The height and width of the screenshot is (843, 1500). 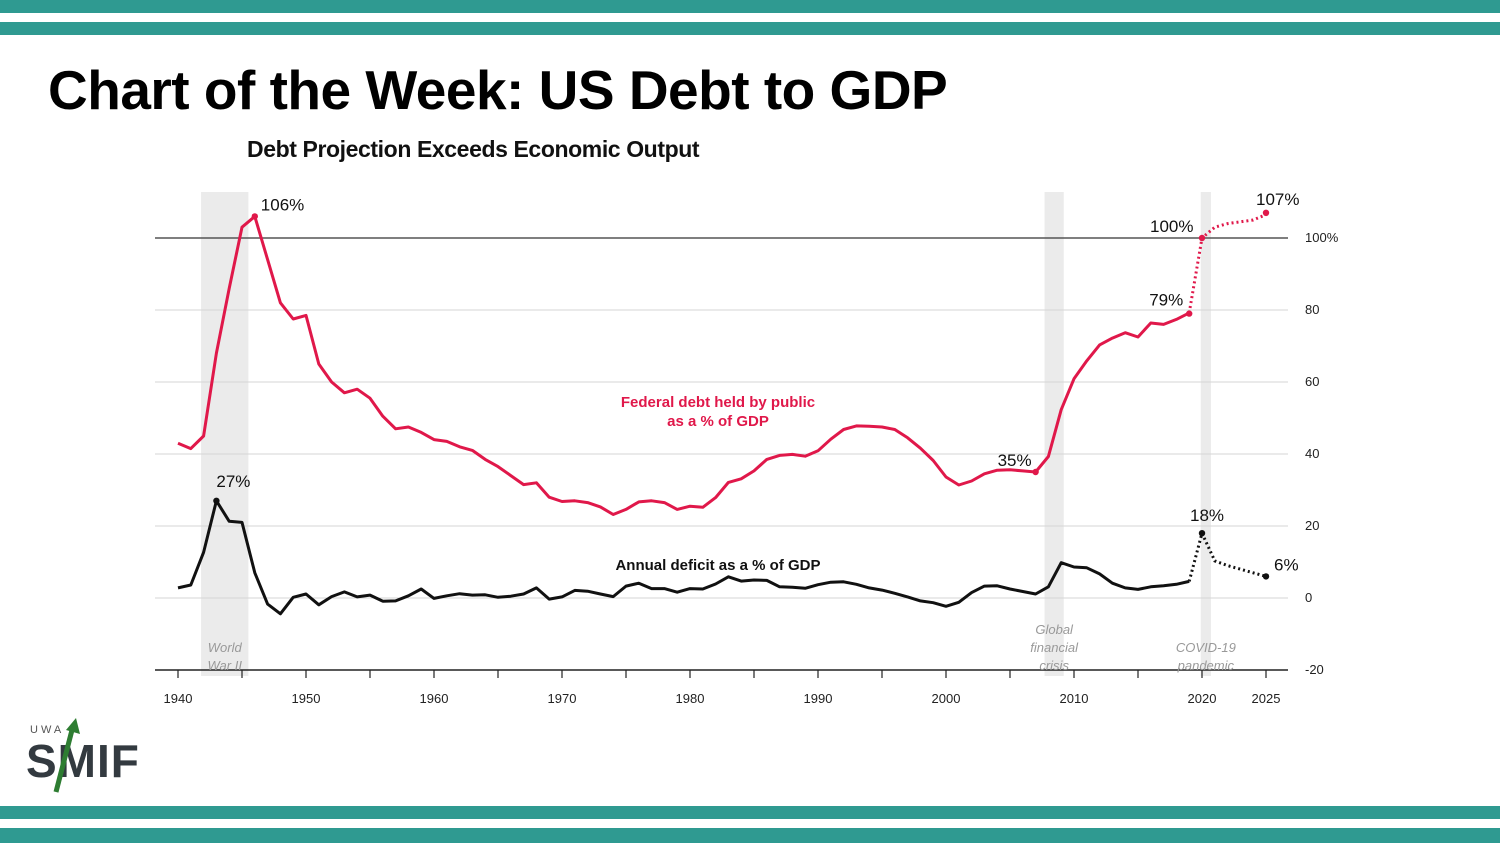 I want to click on logo-word: SMIF, so click(x=83, y=761).